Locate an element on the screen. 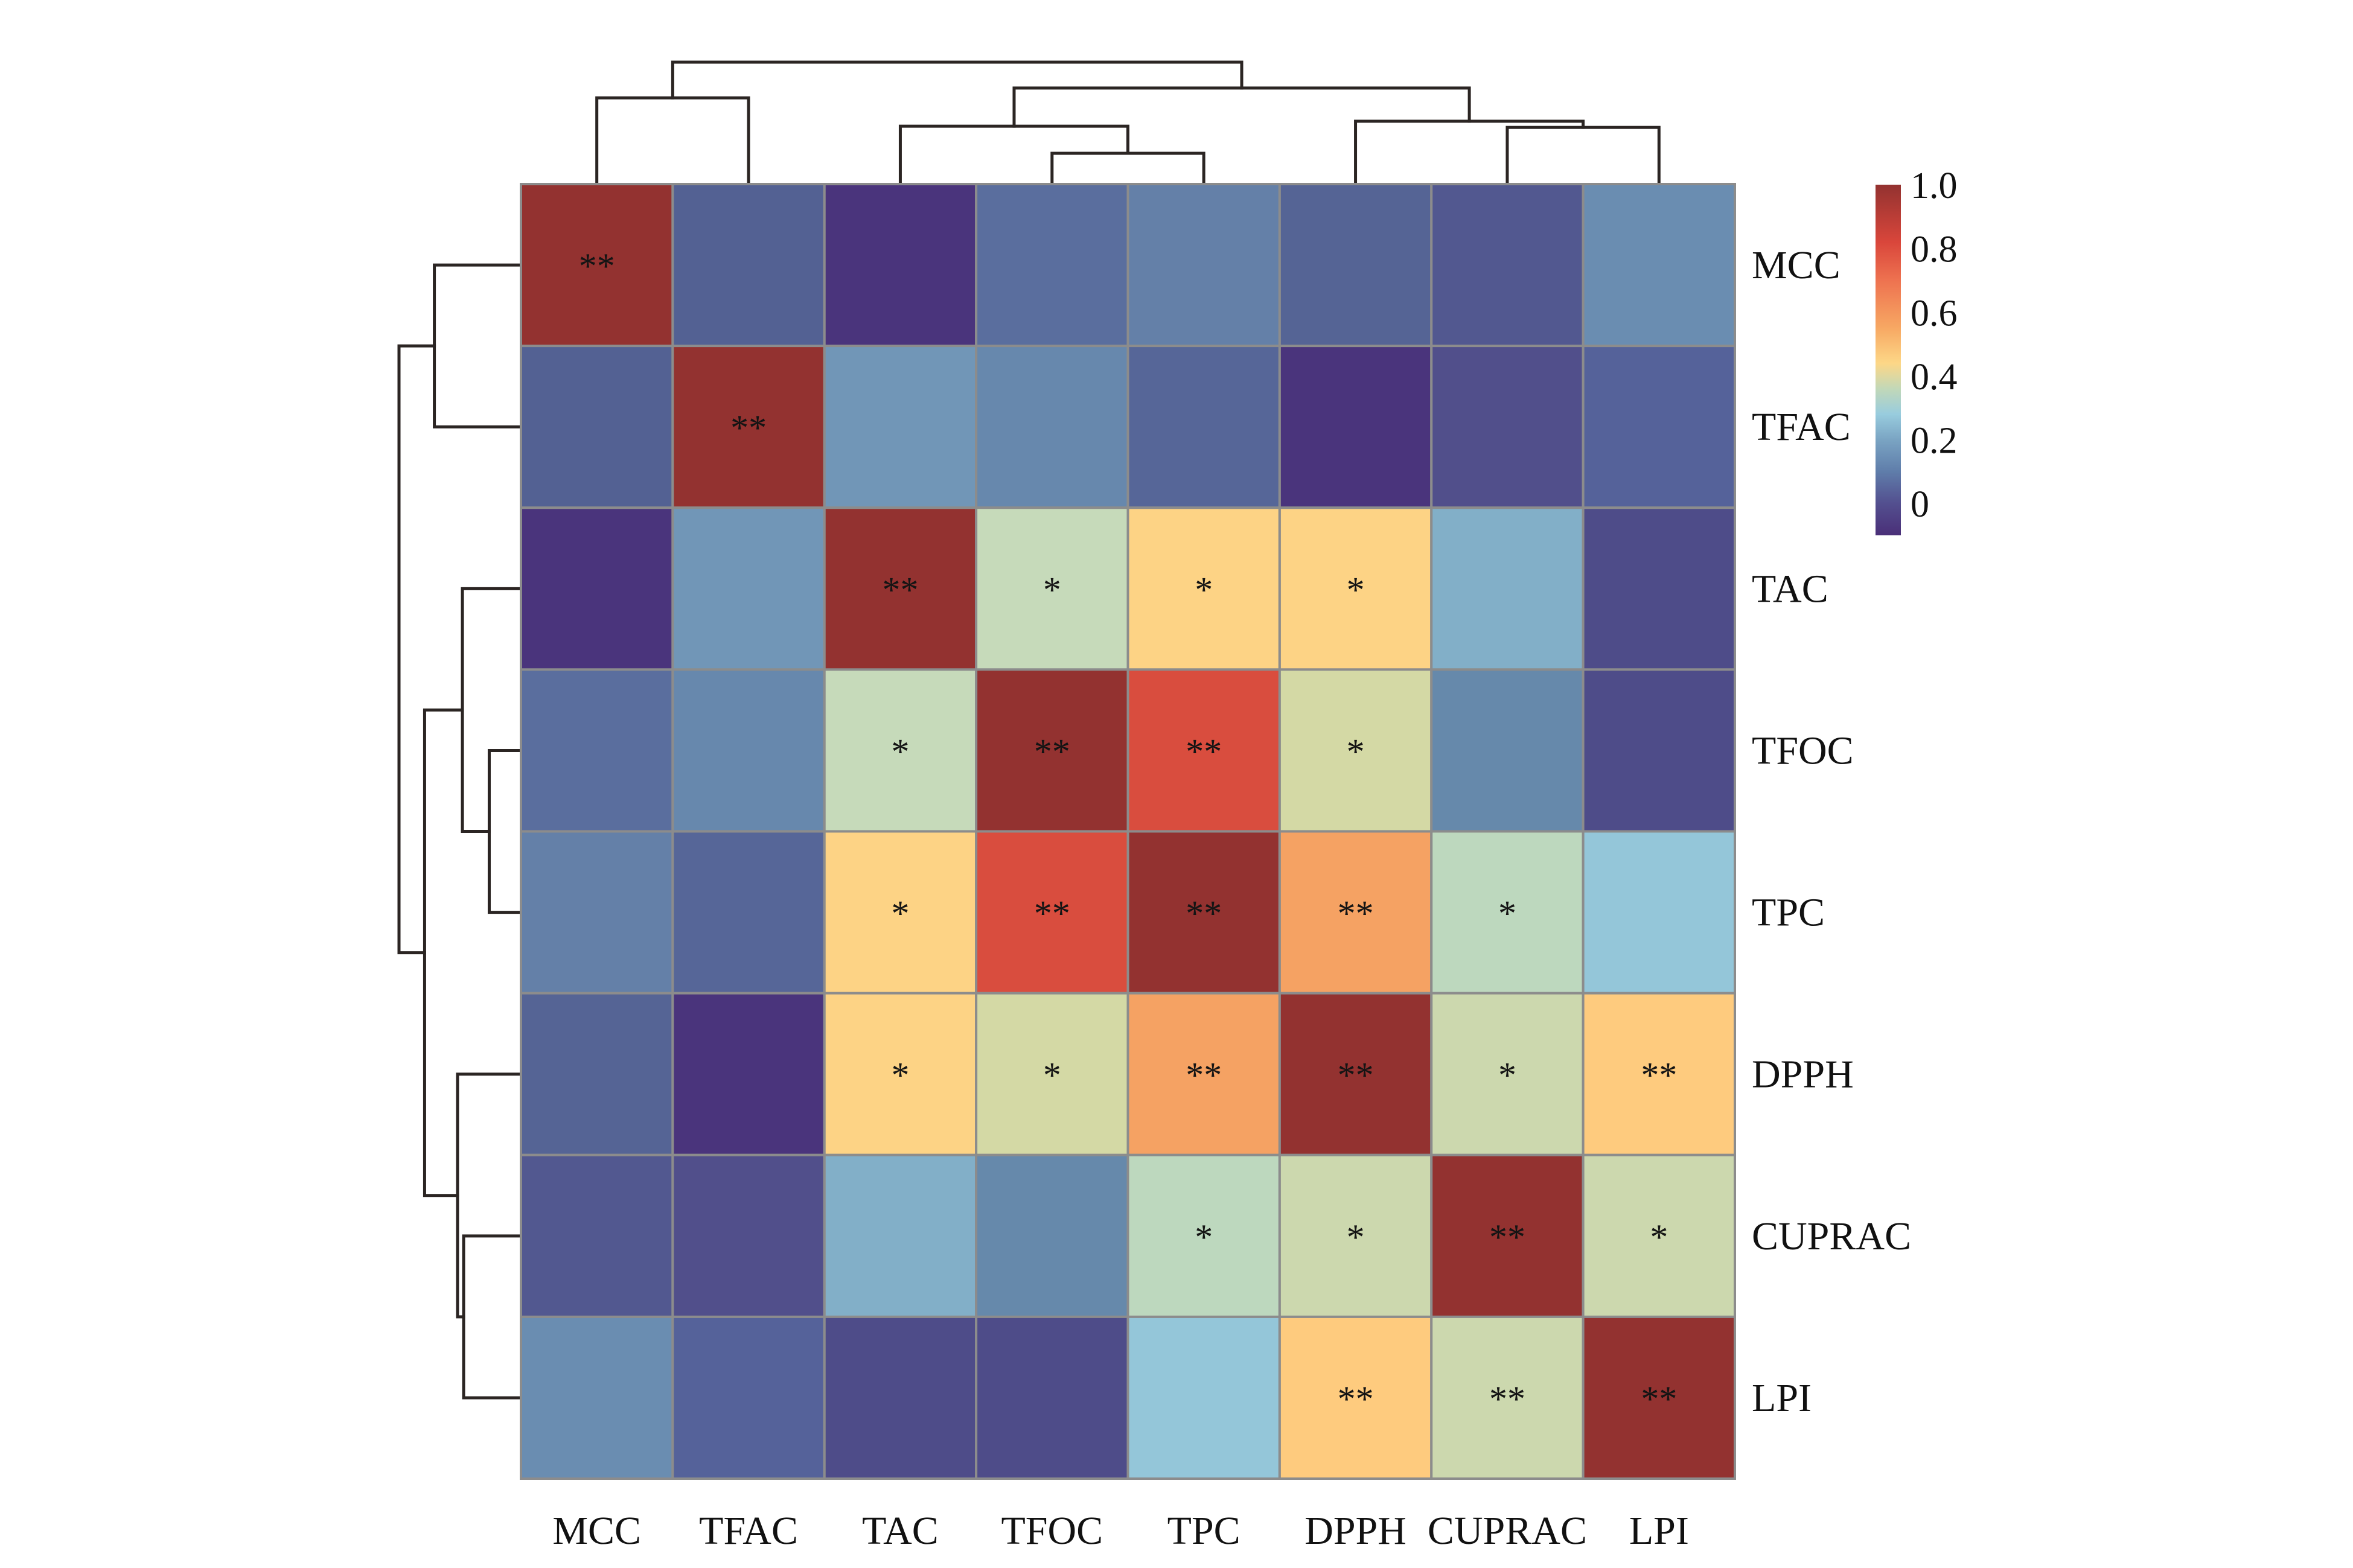  colorbar-tick-label: 1.0 is located at coordinates (1934, 186).